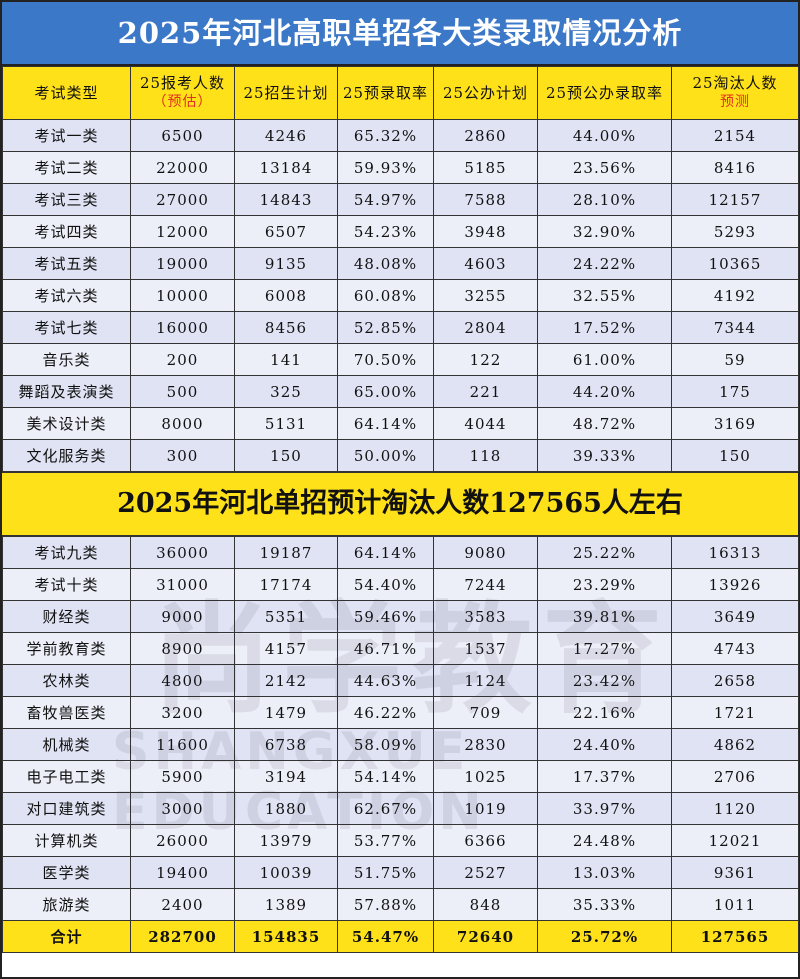  Describe the element at coordinates (604, 295) in the screenshot. I see `table-cell: 32.55%` at that location.